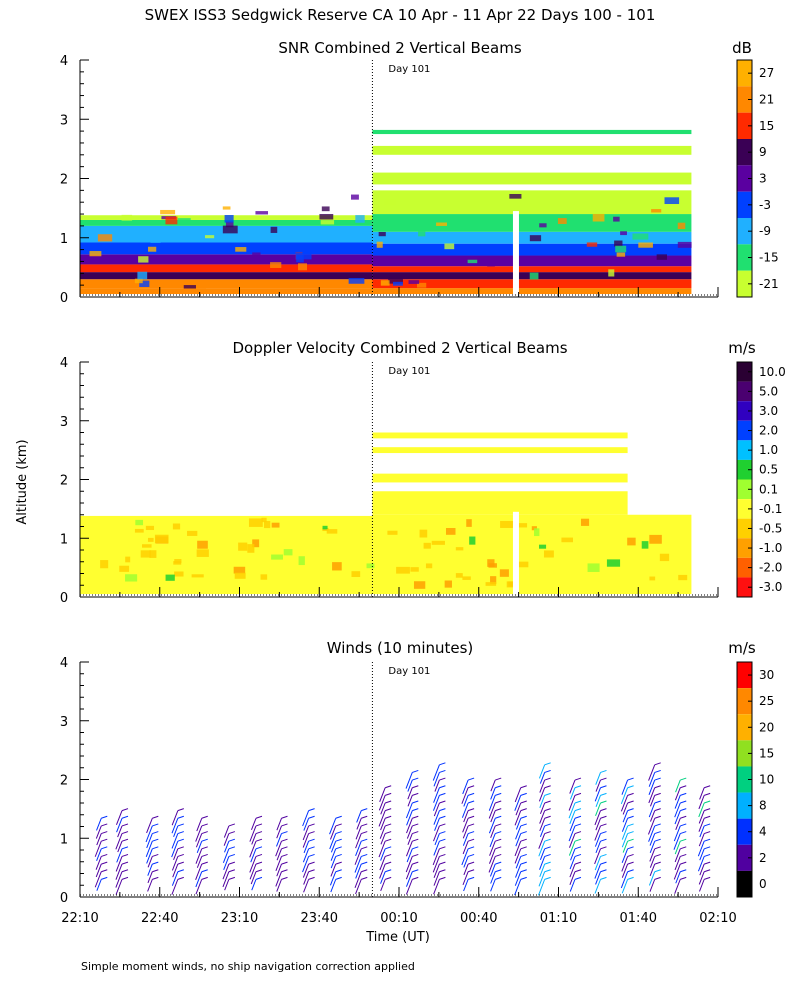 The width and height of the screenshot is (800, 1000). Describe the element at coordinates (64, 422) in the screenshot. I see `y-tick-label: 3` at that location.